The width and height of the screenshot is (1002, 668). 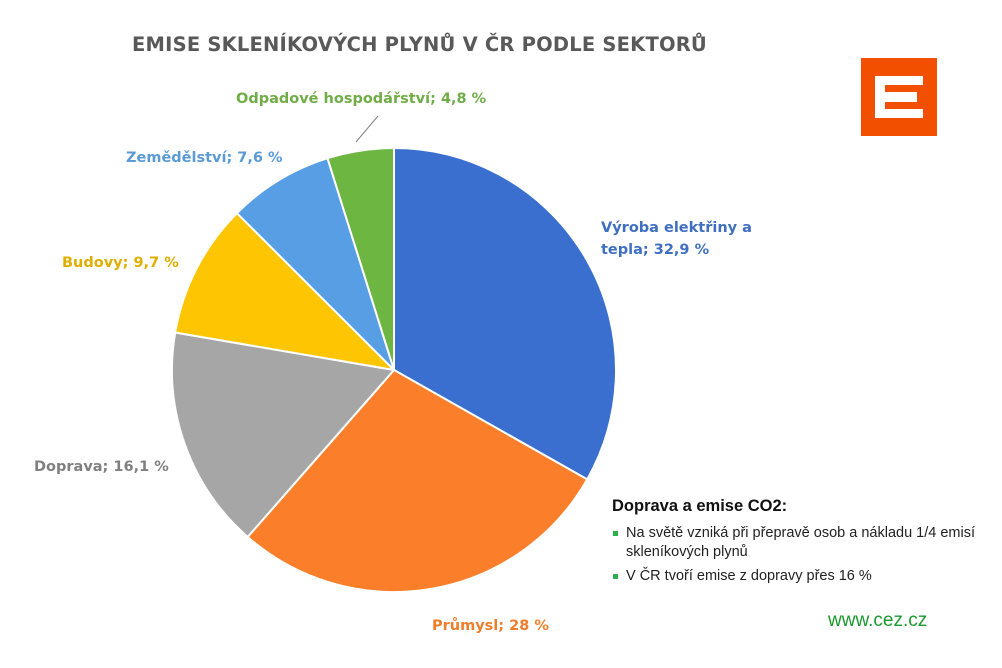 I want to click on pie-slice-power-heat, so click(x=505, y=313).